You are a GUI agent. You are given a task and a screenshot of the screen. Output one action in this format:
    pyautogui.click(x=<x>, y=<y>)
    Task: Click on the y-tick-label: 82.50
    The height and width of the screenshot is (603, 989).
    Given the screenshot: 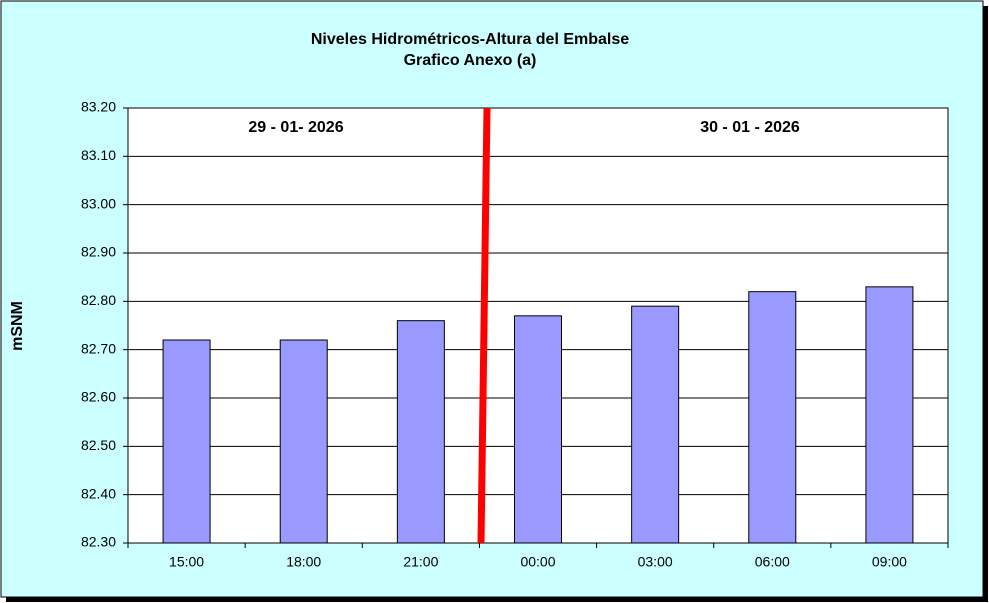 What is the action you would take?
    pyautogui.click(x=98, y=445)
    